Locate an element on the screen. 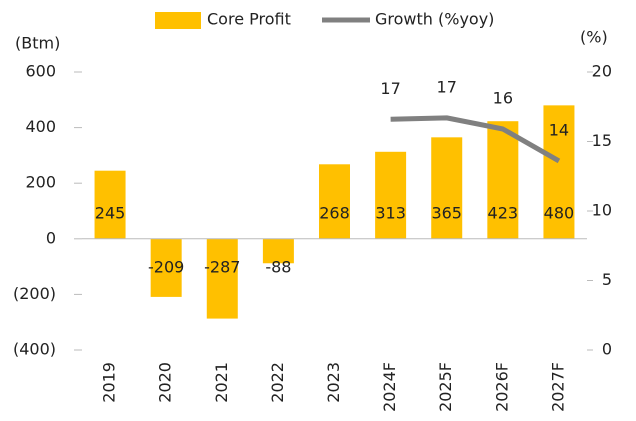 The image size is (636, 421). x-tick-label: 2019 is located at coordinates (109, 382).